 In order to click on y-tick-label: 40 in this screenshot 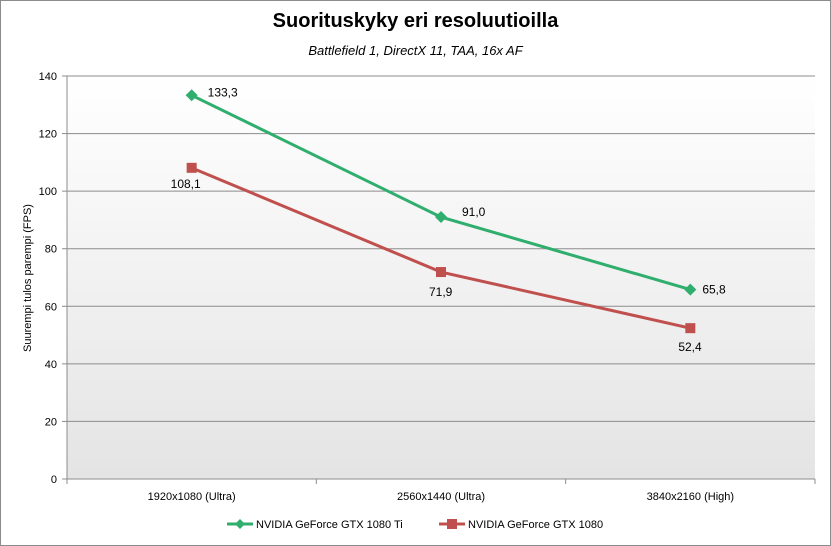, I will do `click(51, 365)`.